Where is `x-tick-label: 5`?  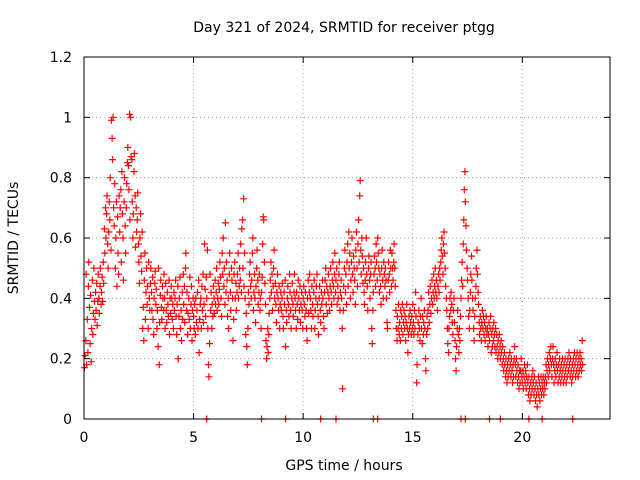 x-tick-label: 5 is located at coordinates (193, 438).